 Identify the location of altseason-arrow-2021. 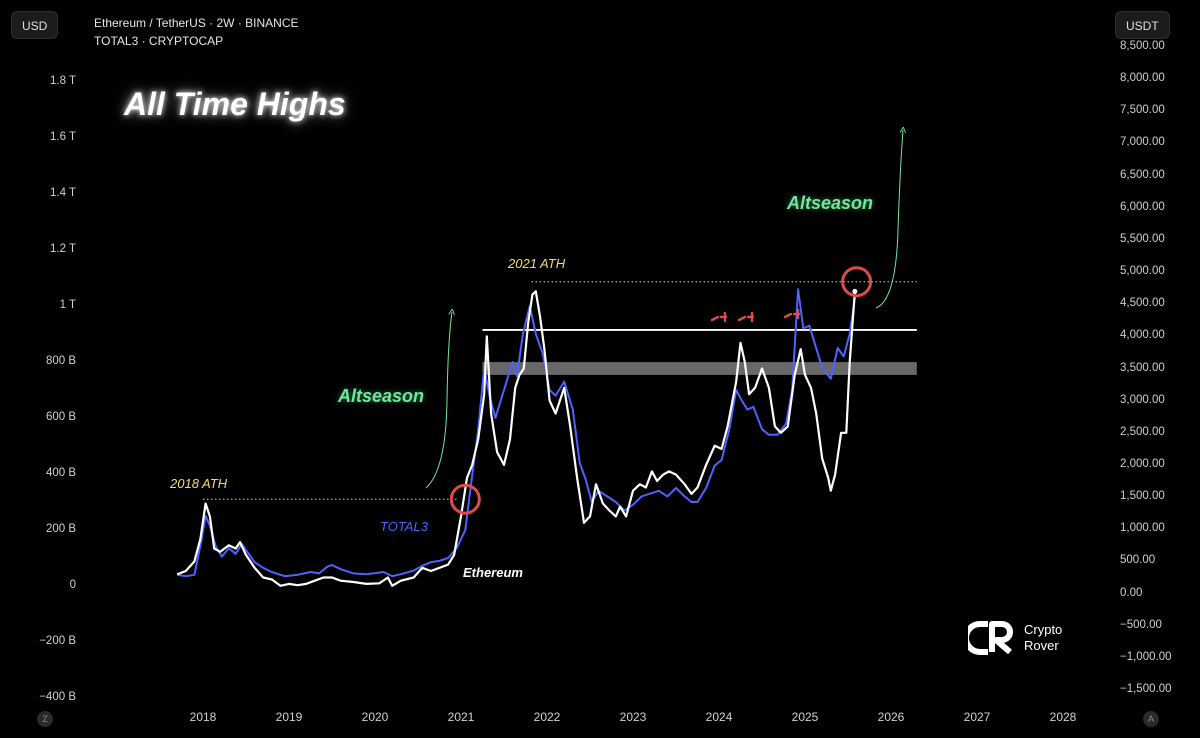
(438, 400).